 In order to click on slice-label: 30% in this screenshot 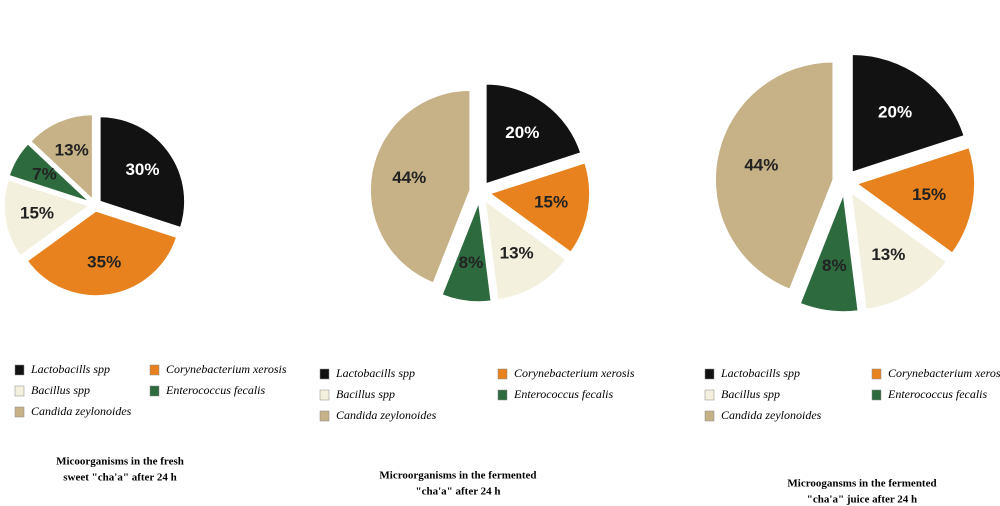, I will do `click(142, 169)`.